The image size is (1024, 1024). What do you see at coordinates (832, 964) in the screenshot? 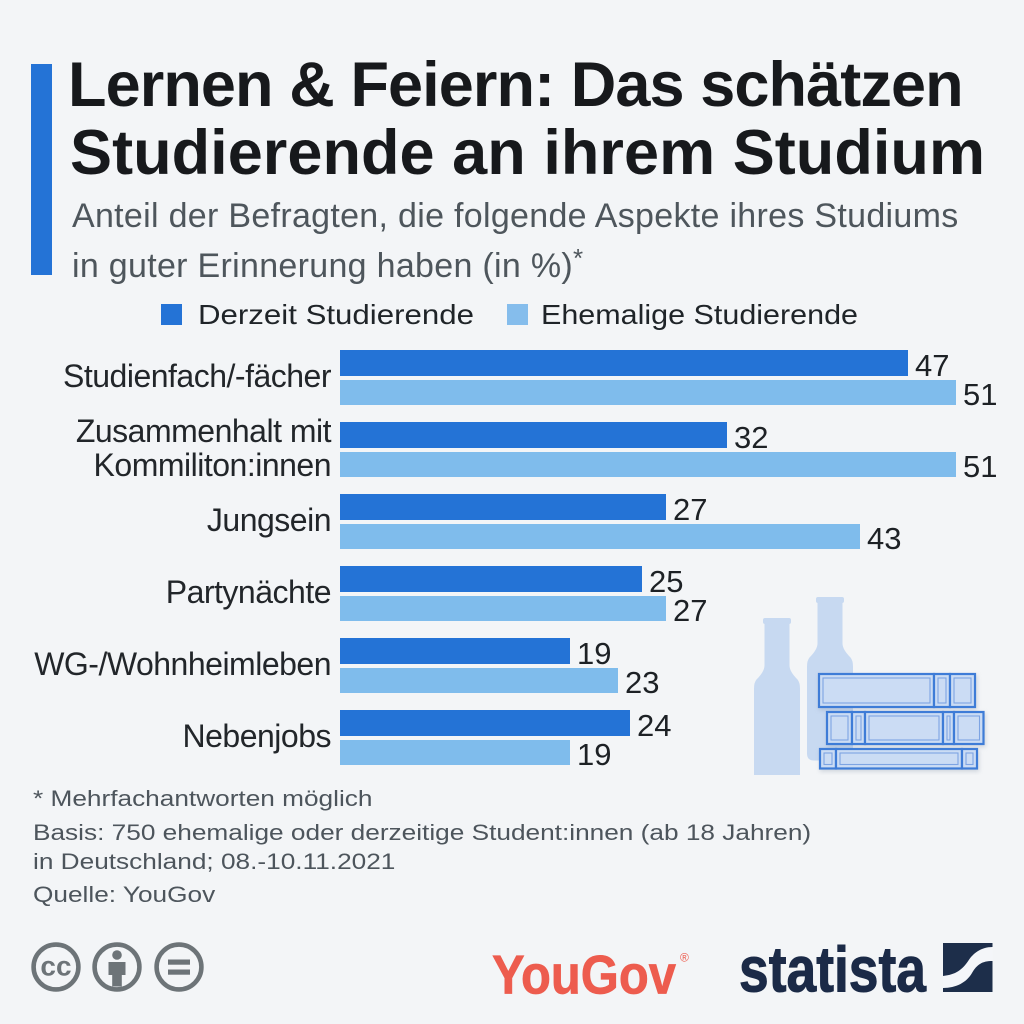
I see `svg-text: statista` at bounding box center [832, 964].